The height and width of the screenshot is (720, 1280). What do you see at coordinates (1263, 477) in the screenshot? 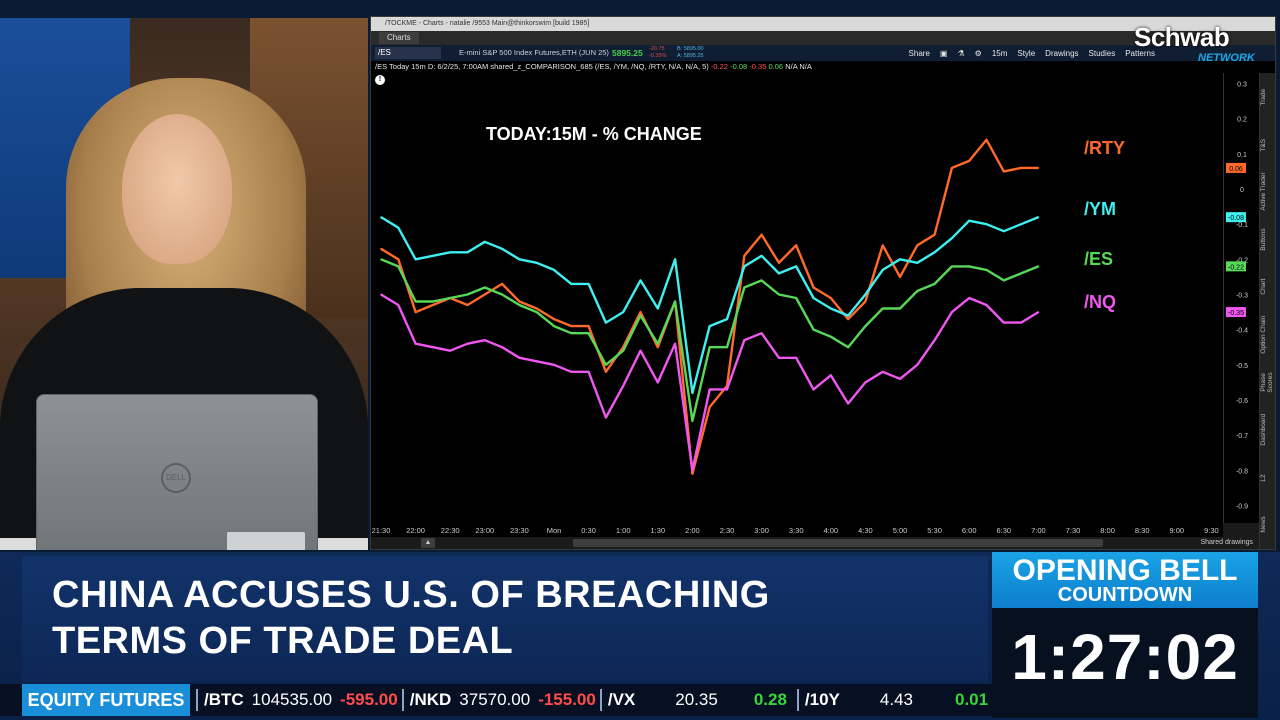
I see `side-tab-l2: L2` at bounding box center [1263, 477].